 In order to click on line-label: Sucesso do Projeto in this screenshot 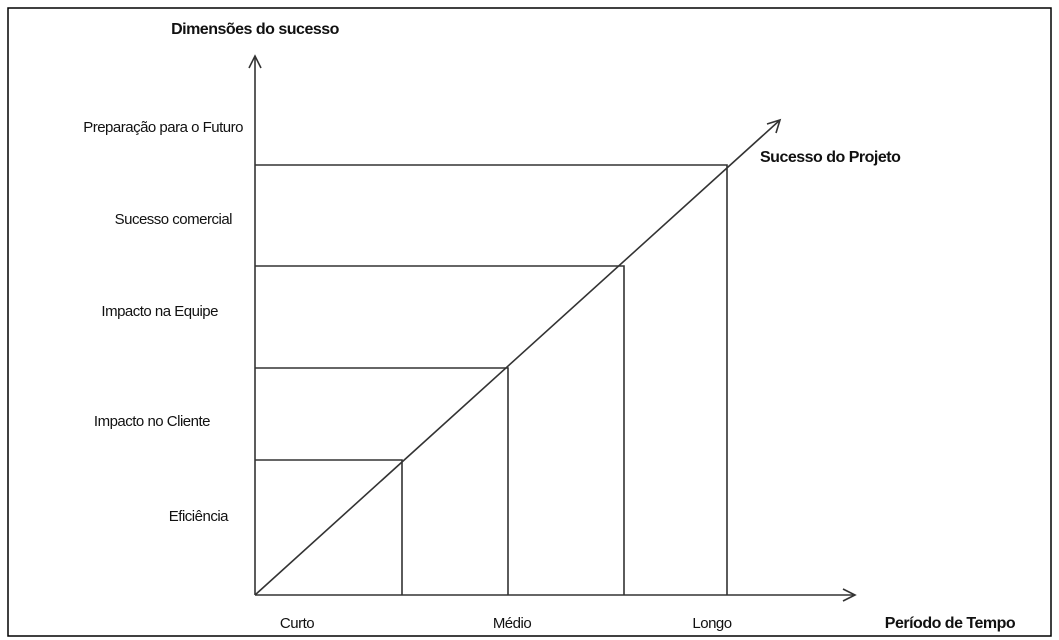, I will do `click(830, 157)`.